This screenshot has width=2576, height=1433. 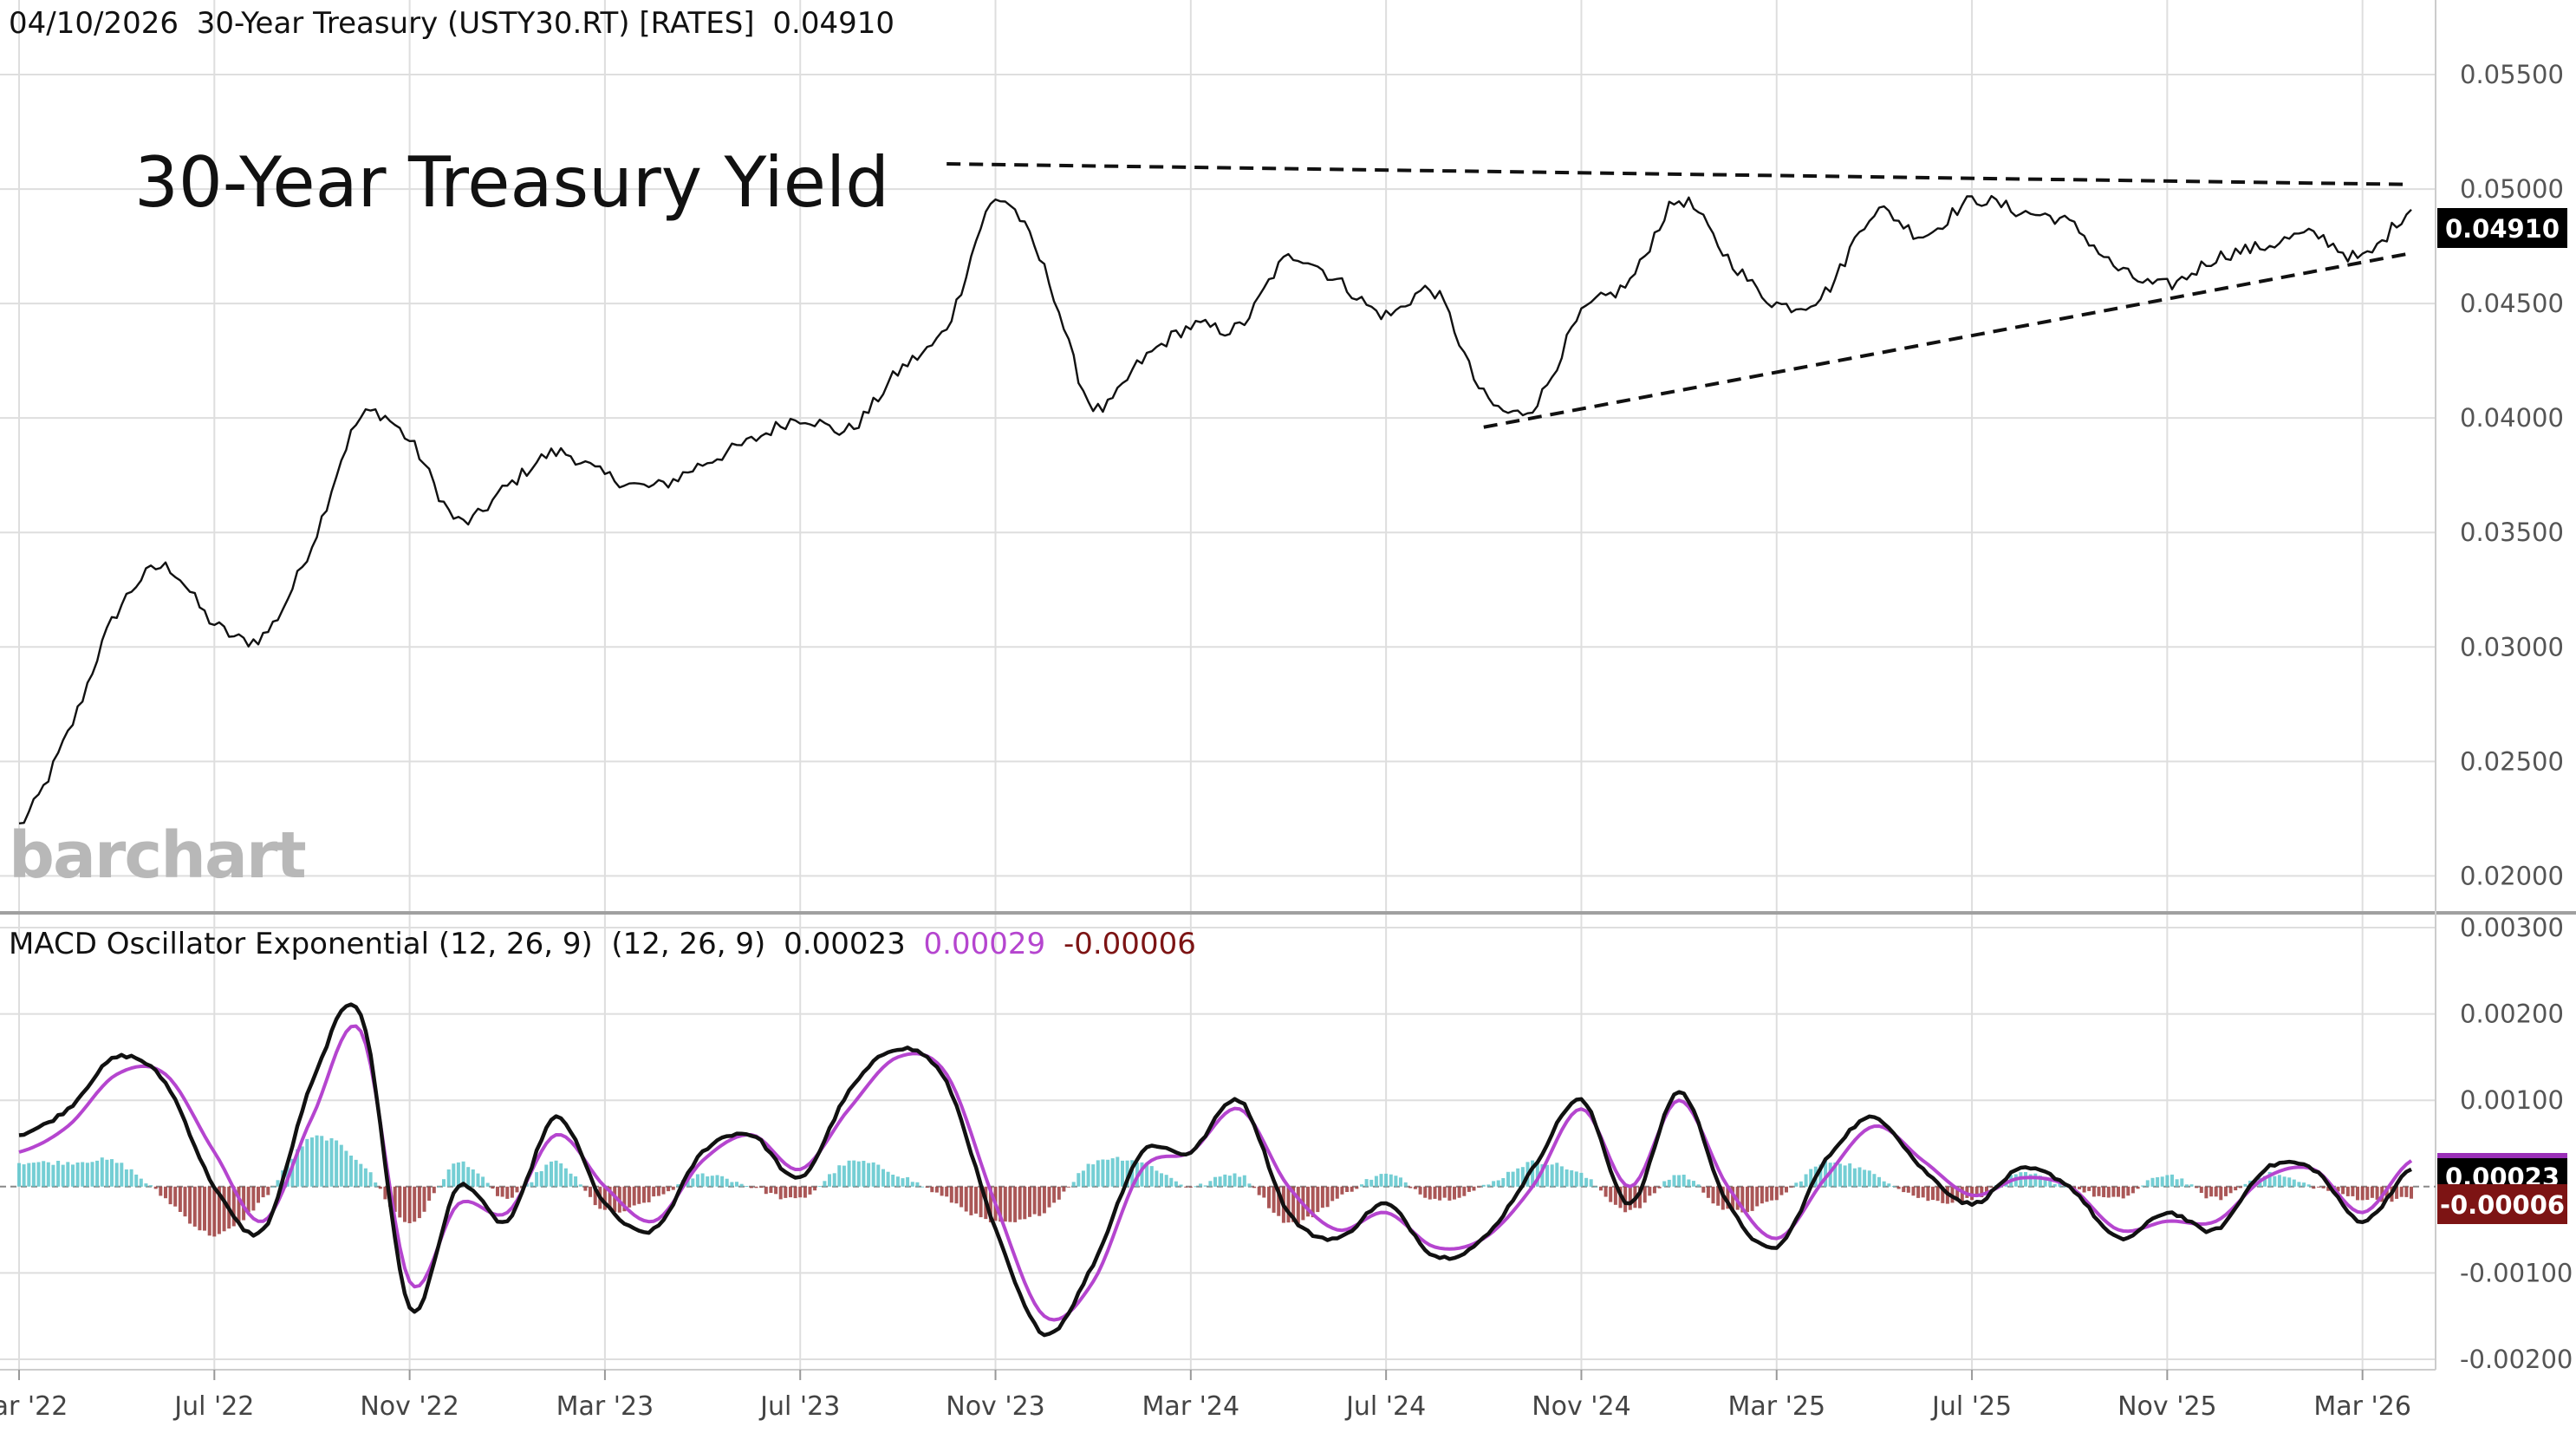 What do you see at coordinates (1679, 295) in the screenshot?
I see `trendlines` at bounding box center [1679, 295].